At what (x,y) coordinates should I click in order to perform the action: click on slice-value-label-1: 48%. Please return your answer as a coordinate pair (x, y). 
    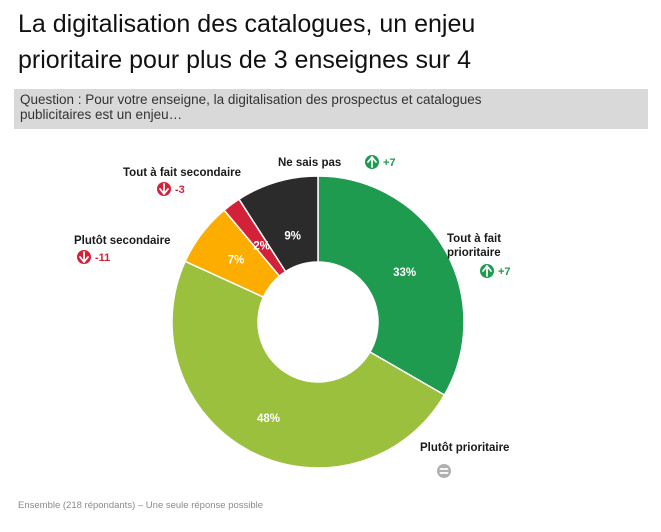
    Looking at the image, I should click on (268, 419).